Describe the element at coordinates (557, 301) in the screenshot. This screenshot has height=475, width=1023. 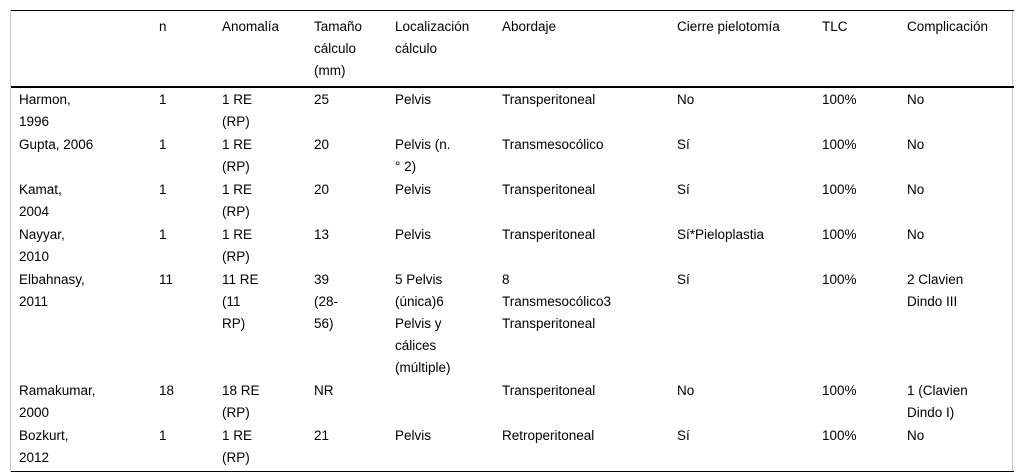
I see `cell-abordaje: 8 Transmesocólico3 Transperitoneal` at that location.